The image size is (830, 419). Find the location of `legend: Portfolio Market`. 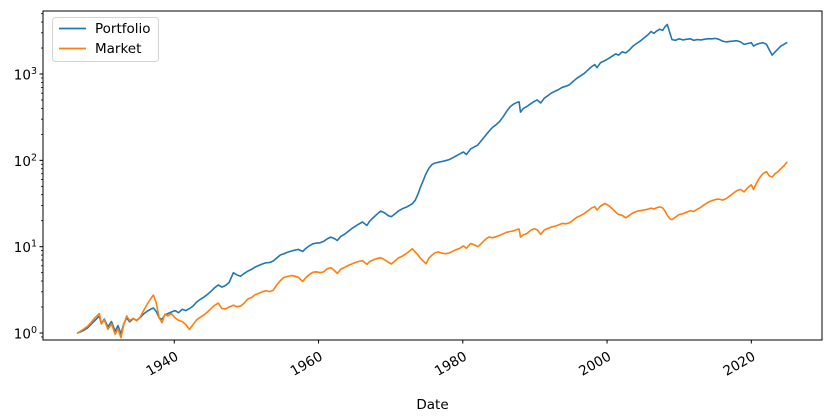

legend: Portfolio Market is located at coordinates (105, 39).